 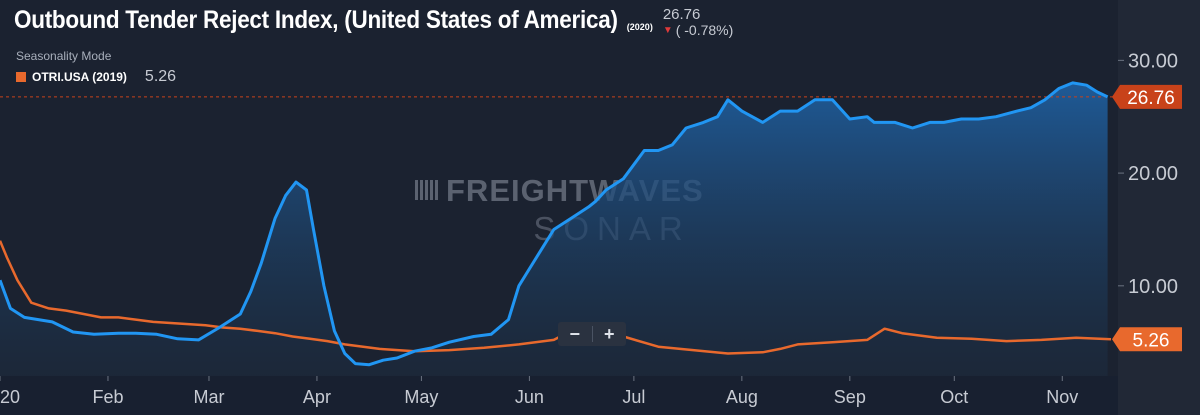 What do you see at coordinates (609, 334) in the screenshot?
I see `zoom-in-button: +` at bounding box center [609, 334].